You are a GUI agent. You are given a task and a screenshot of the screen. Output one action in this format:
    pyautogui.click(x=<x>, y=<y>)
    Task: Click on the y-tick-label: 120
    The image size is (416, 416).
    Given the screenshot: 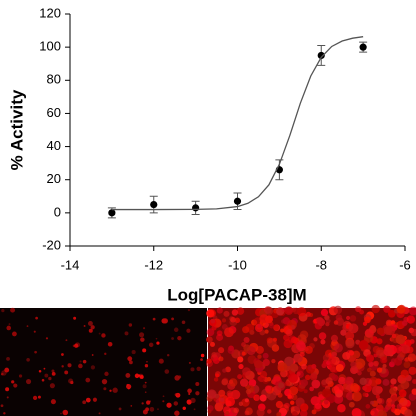 What is the action you would take?
    pyautogui.click(x=50, y=12)
    